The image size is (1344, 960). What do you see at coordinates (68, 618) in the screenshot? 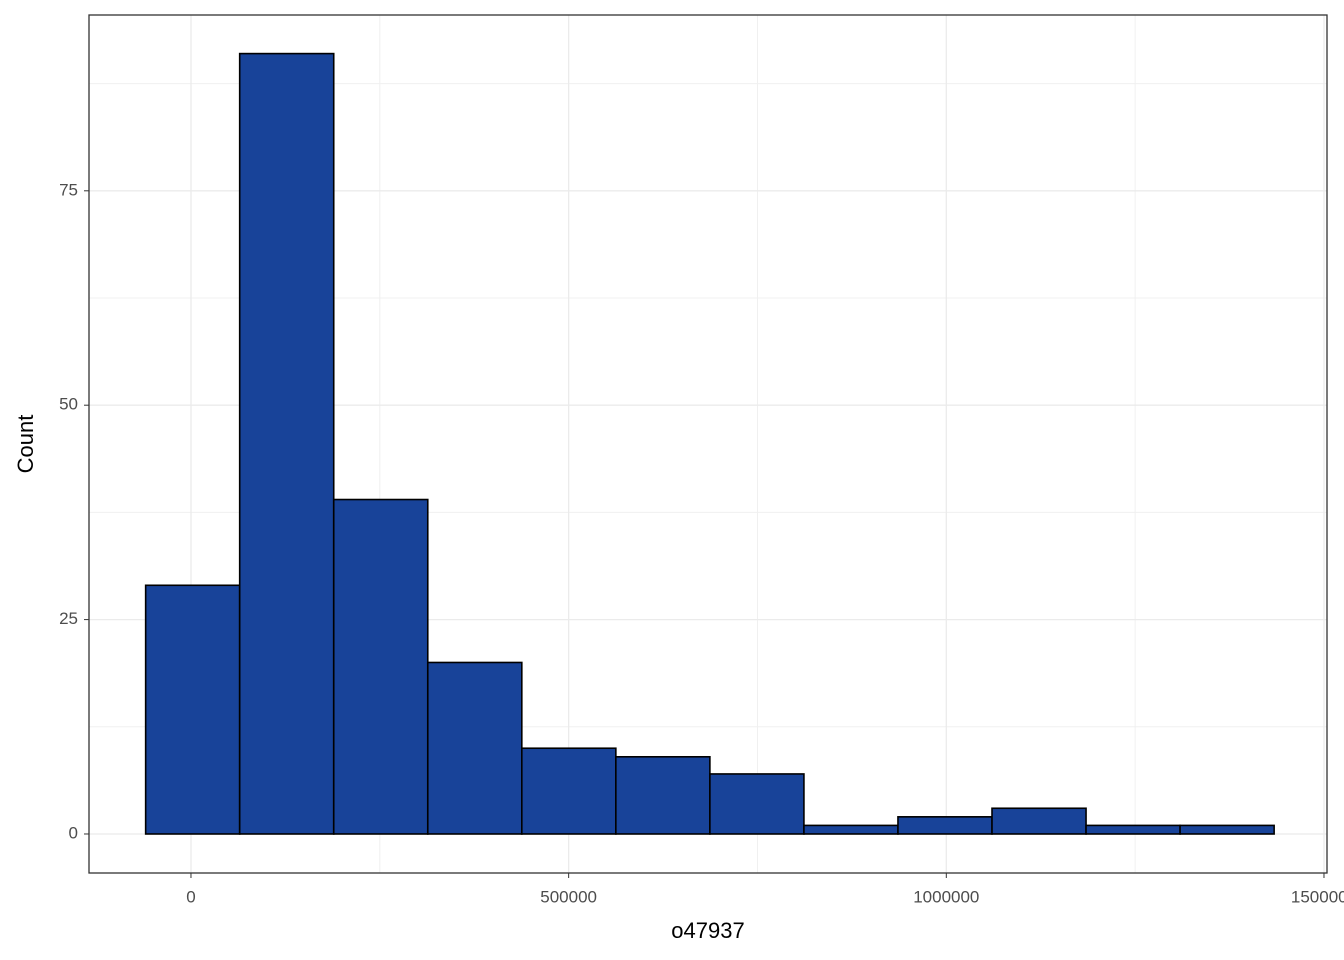
I see `y-tick-label: 25` at bounding box center [68, 618].